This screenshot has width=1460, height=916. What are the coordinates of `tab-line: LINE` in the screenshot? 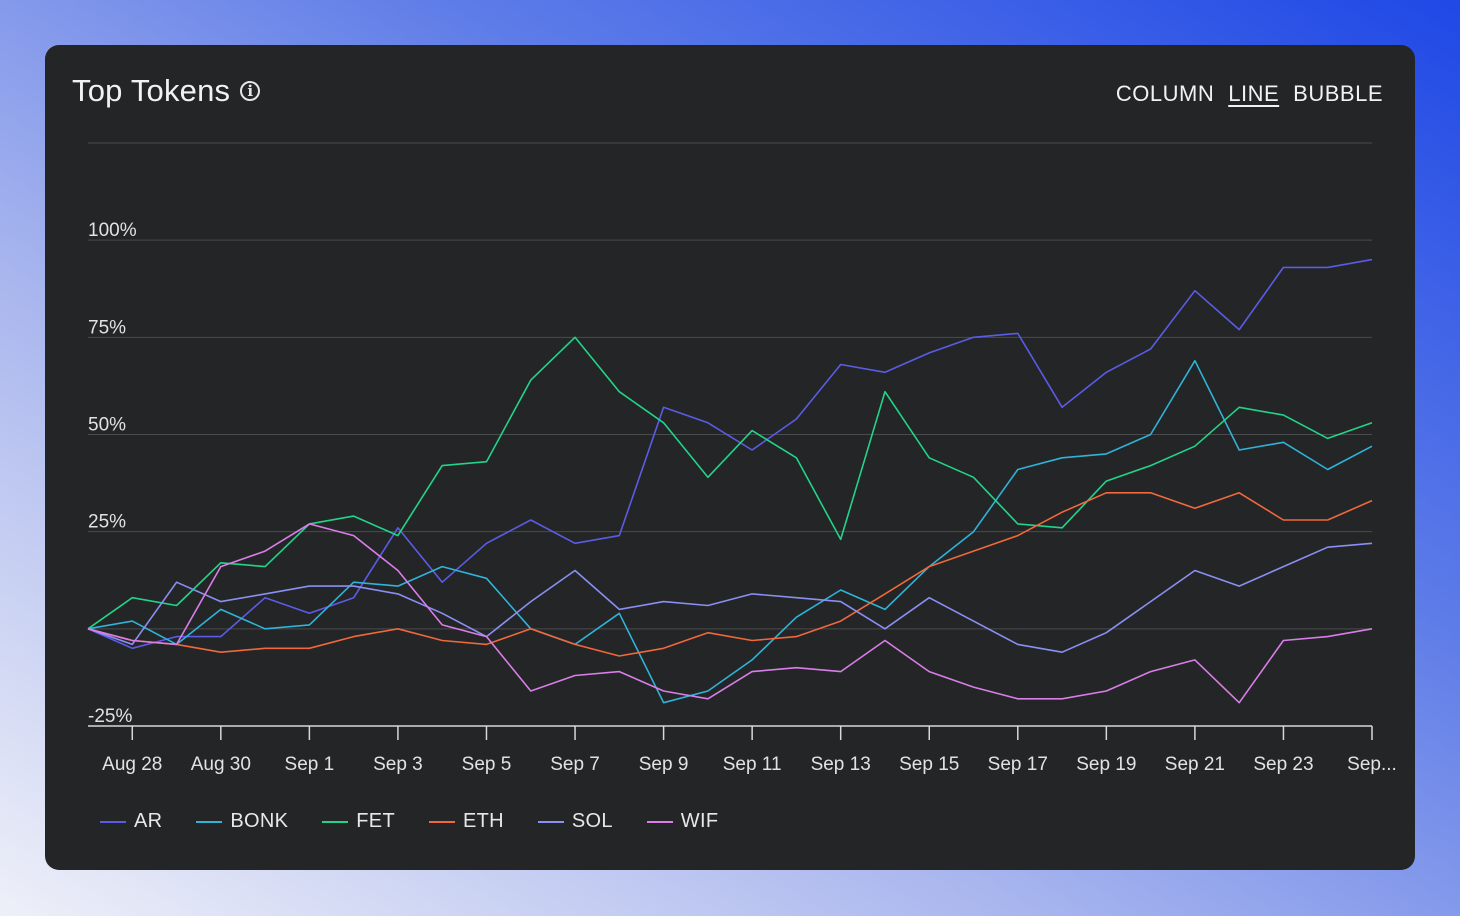 It's located at (1254, 93).